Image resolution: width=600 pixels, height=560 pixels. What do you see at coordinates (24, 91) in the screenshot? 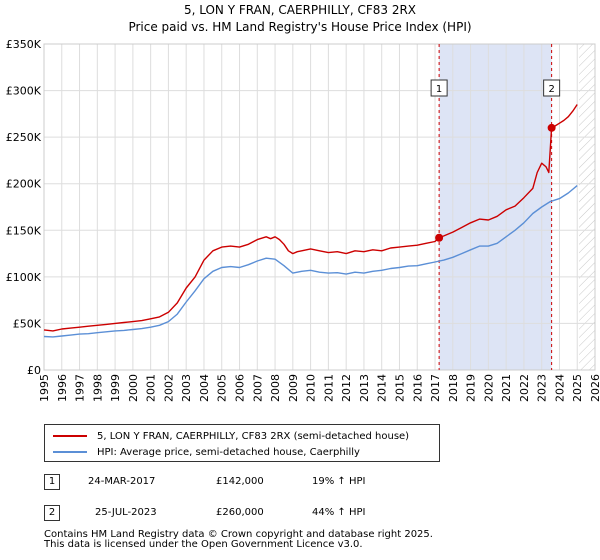
I see `y-tick-label: £300K` at bounding box center [24, 91].